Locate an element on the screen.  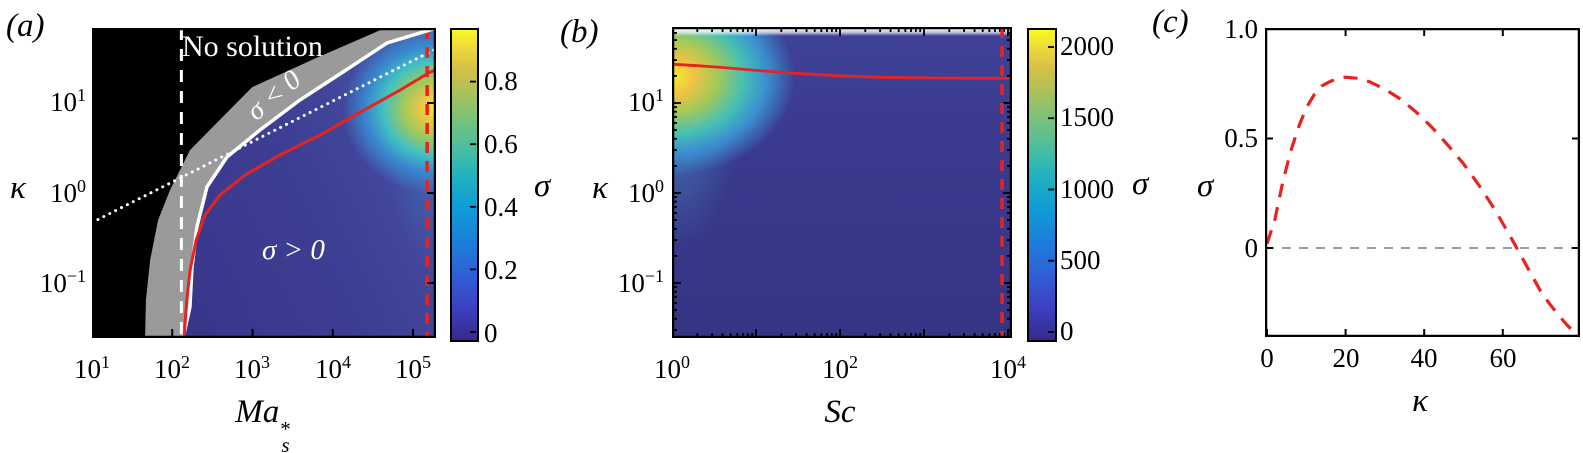
panel-a-colorbar is located at coordinates (464, 185).